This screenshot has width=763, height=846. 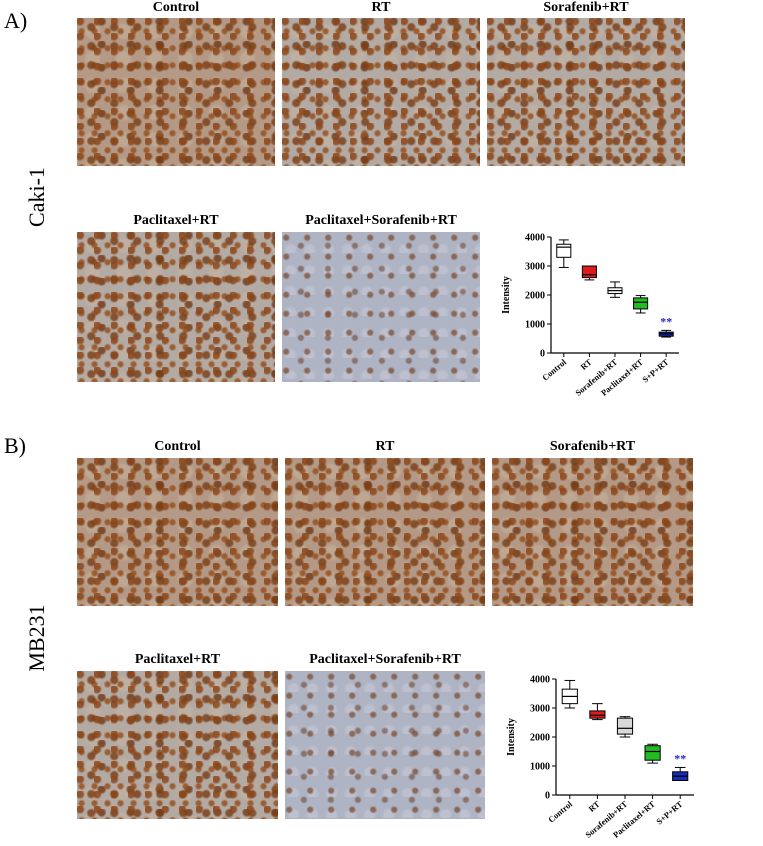 What do you see at coordinates (176, 220) in the screenshot?
I see `panel-a-label-paclitaxel-rt: Paclitaxel+RT` at bounding box center [176, 220].